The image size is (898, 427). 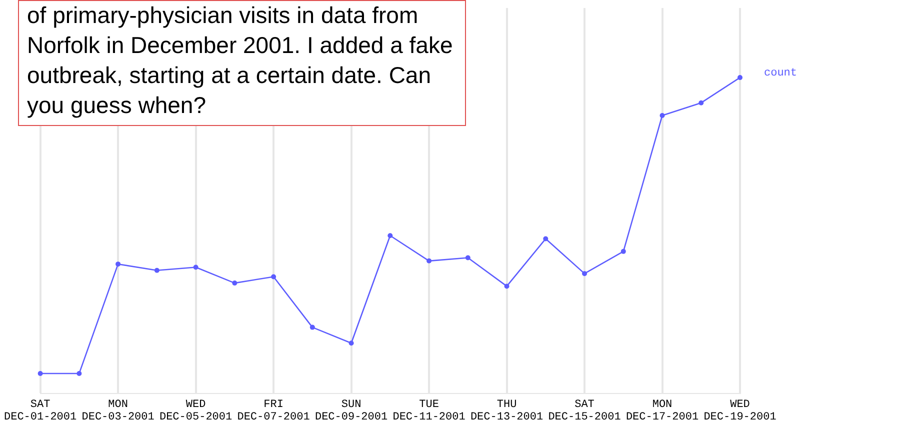 What do you see at coordinates (351, 411) in the screenshot?
I see `x-tick-label: SUN DEC-09-2001` at bounding box center [351, 411].